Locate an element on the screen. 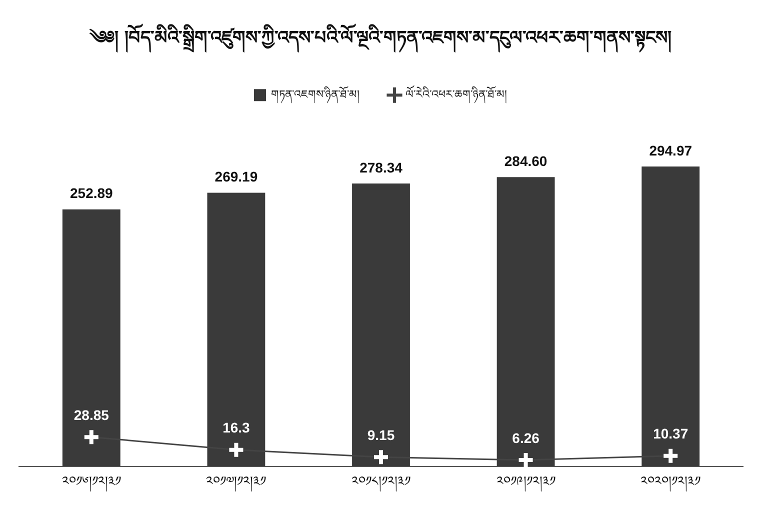 The height and width of the screenshot is (507, 771). x-tick-label: ༢༠༡༩།༡༢།༣༡ is located at coordinates (526, 483).